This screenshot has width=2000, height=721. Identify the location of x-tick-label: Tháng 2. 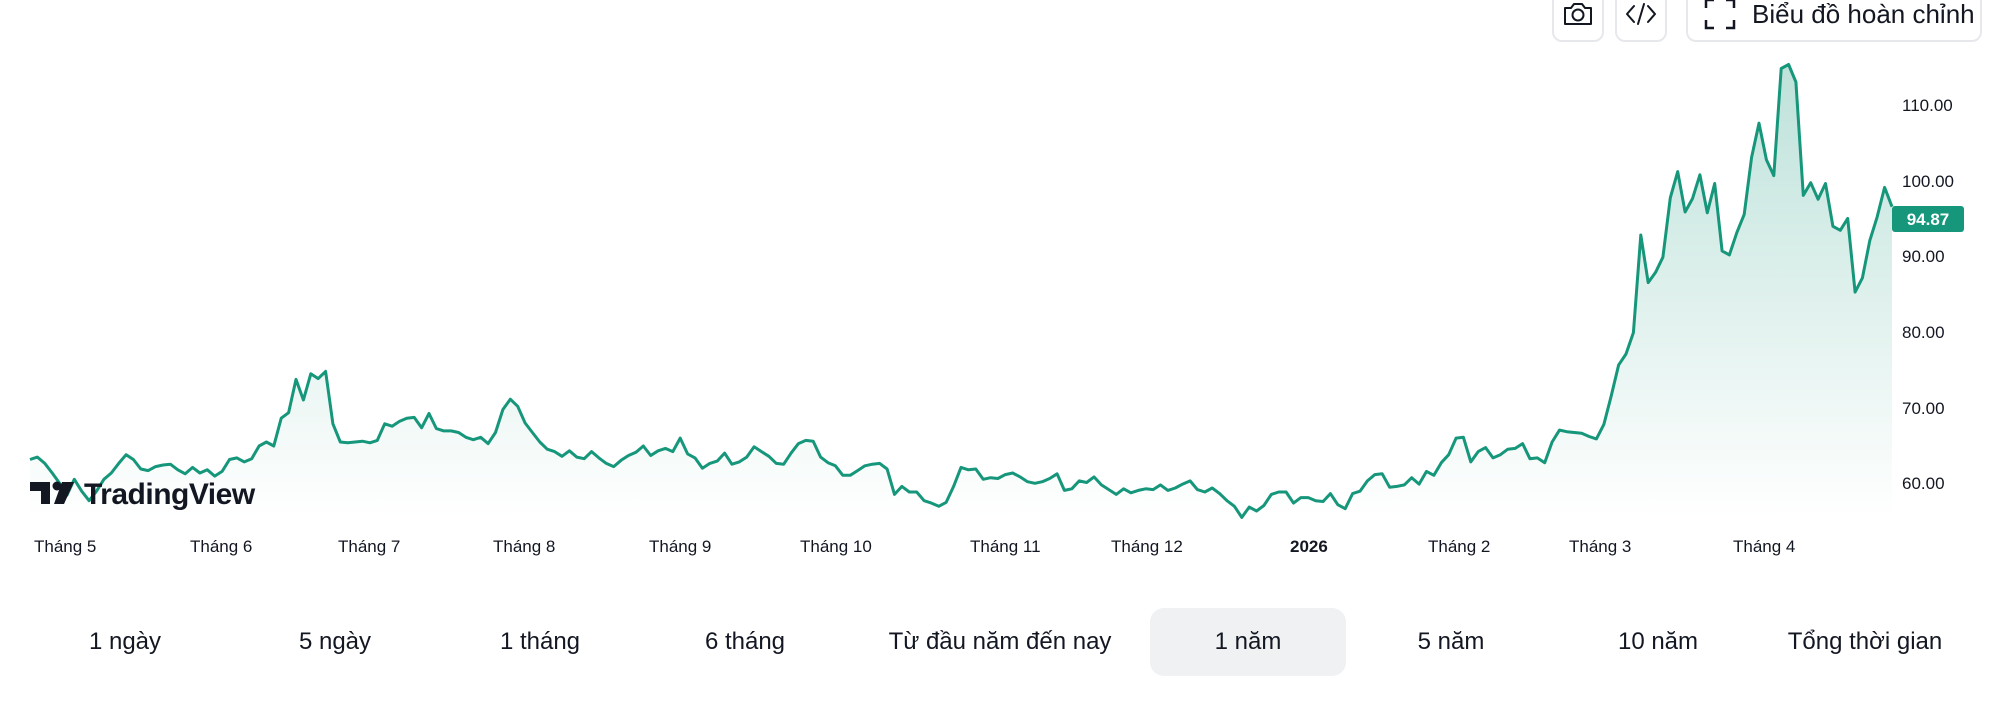
(1459, 546).